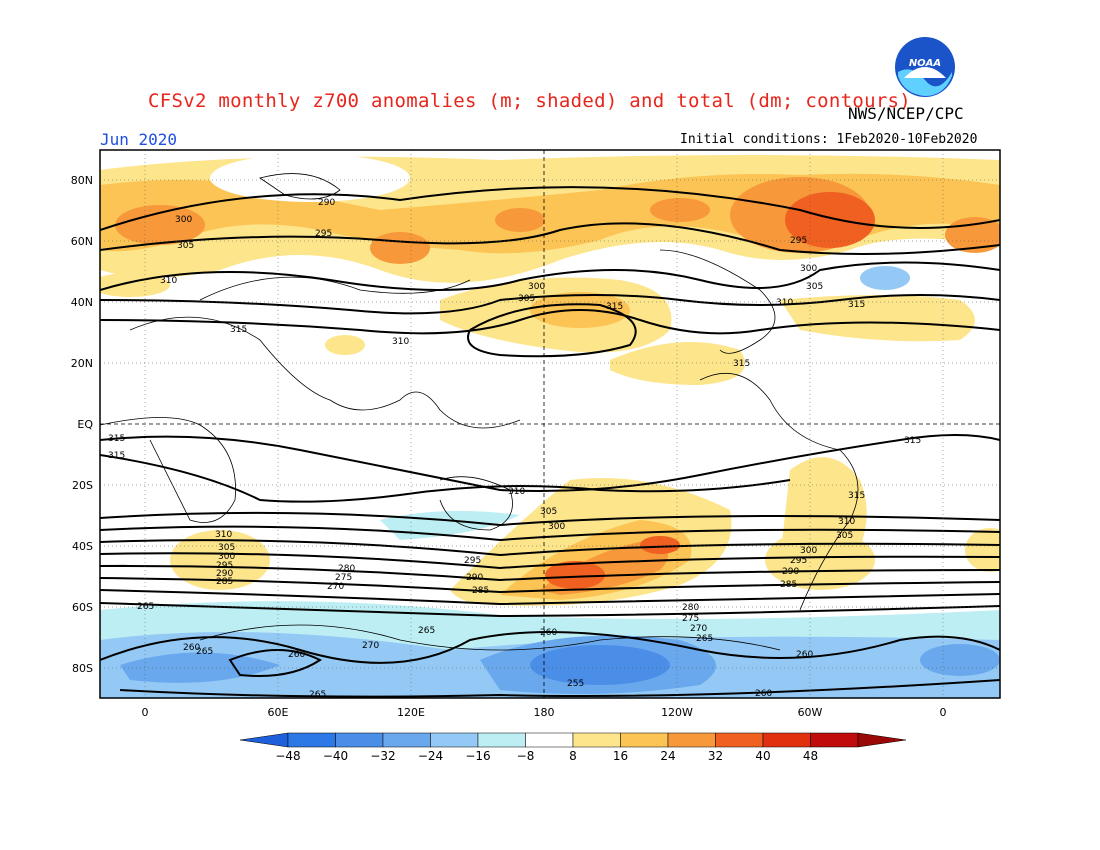 The width and height of the screenshot is (1100, 850). Describe the element at coordinates (480, 591) in the screenshot. I see `contour-label-s14: 285` at that location.